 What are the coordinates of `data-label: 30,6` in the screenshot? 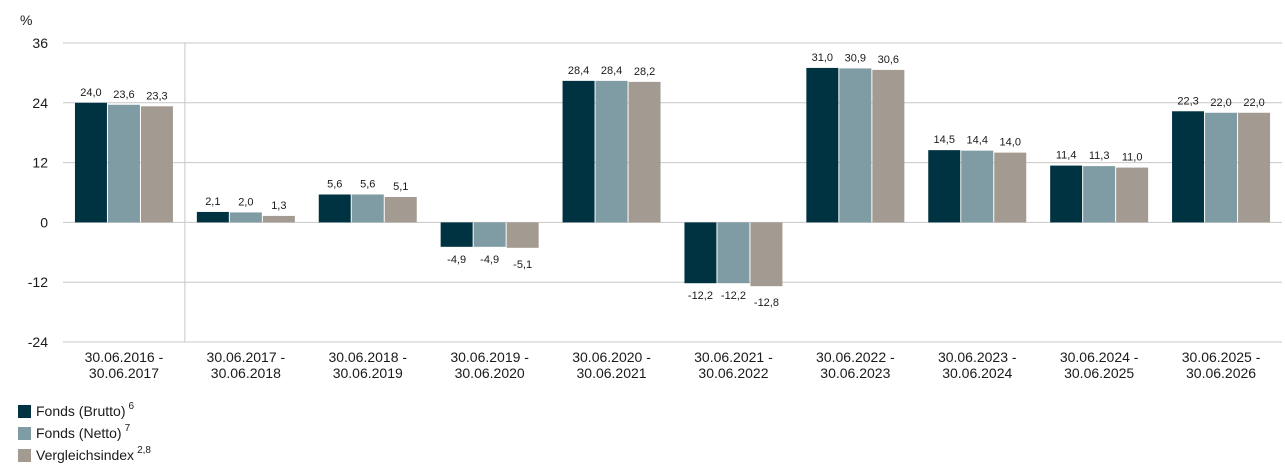 It's located at (888, 60).